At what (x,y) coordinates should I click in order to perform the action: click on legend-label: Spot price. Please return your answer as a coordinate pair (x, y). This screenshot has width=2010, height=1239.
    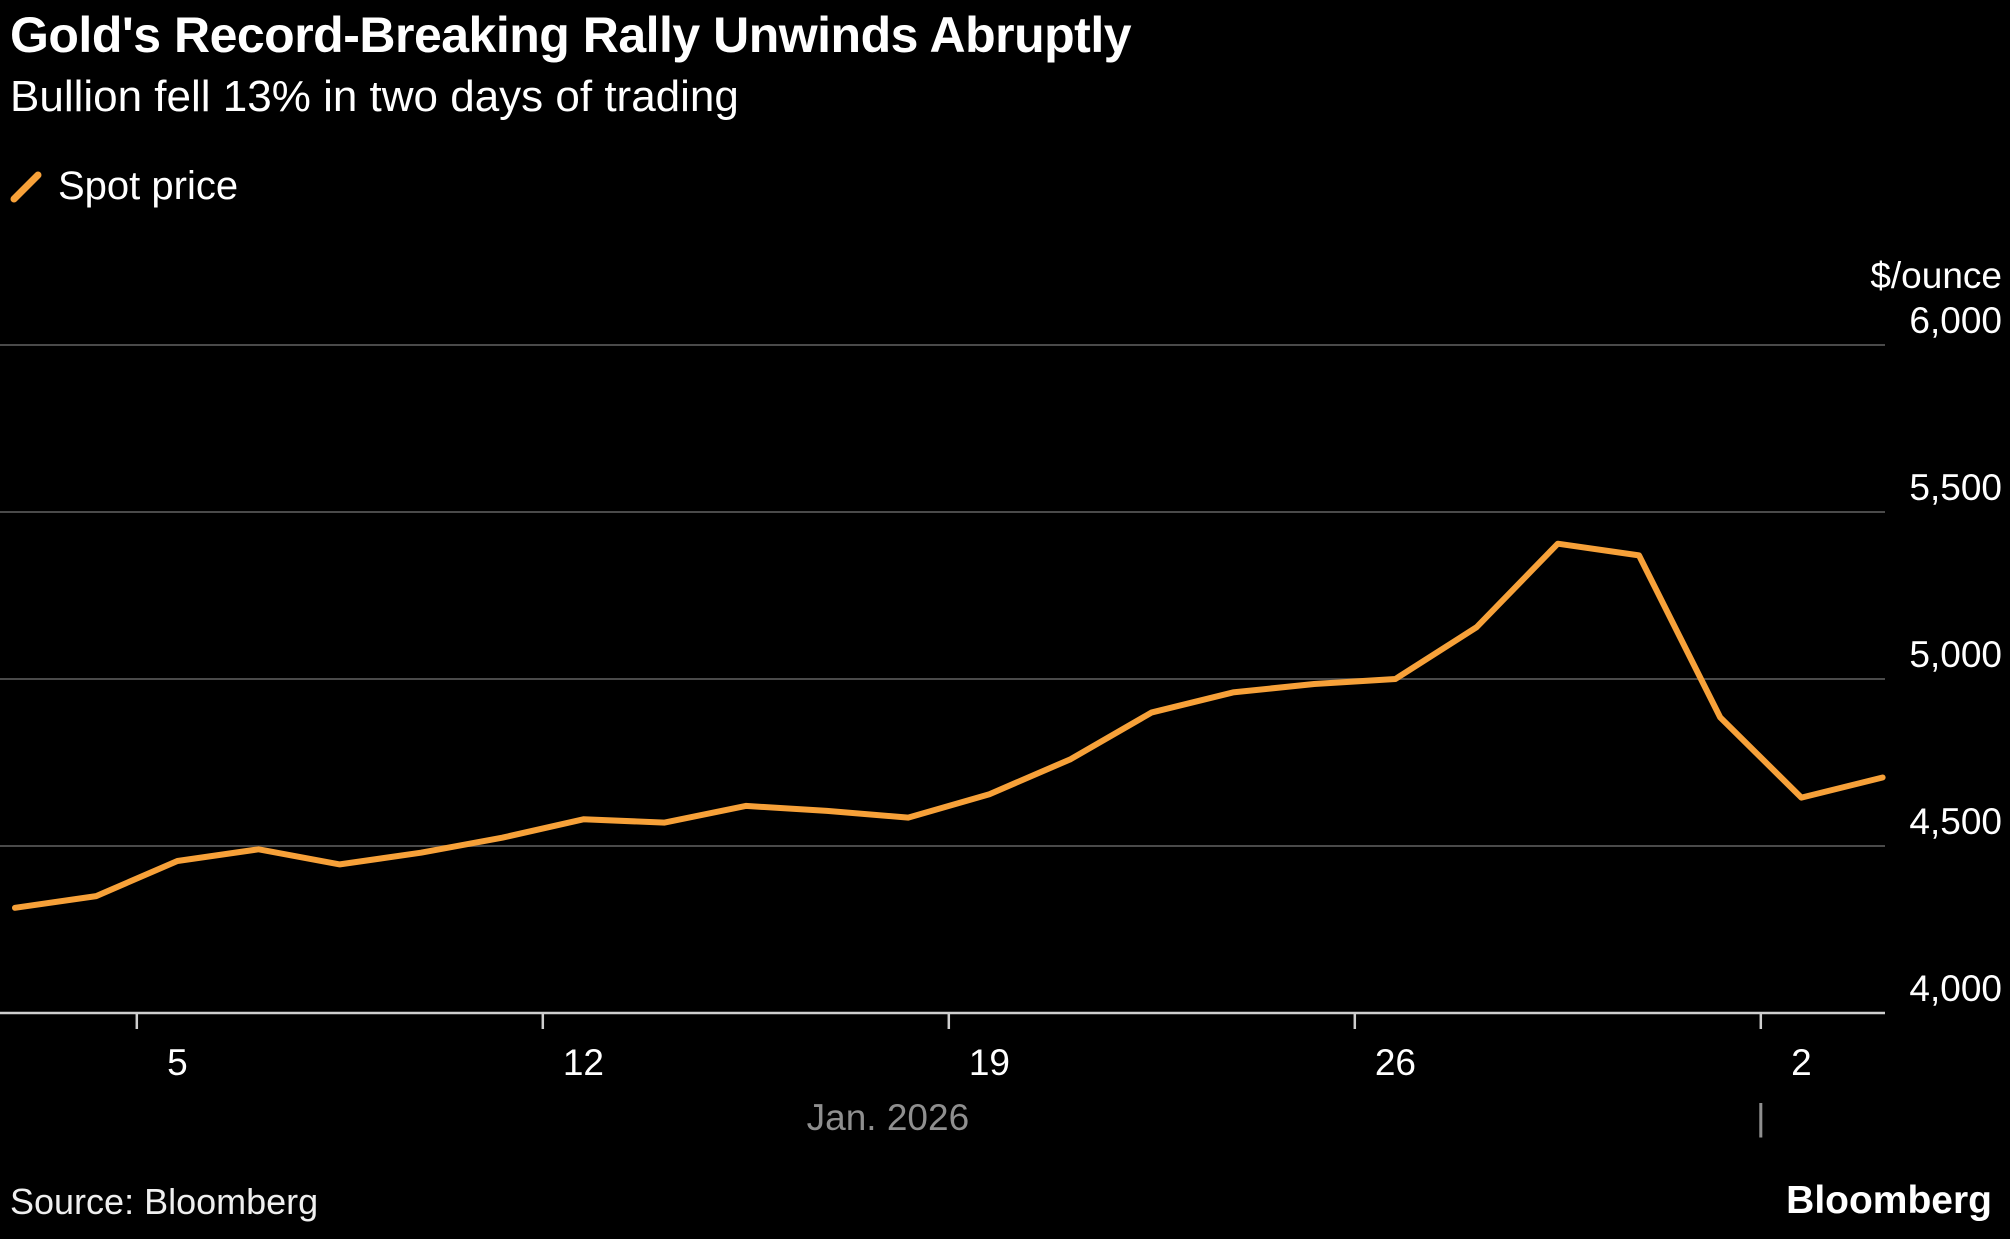
    Looking at the image, I should click on (148, 186).